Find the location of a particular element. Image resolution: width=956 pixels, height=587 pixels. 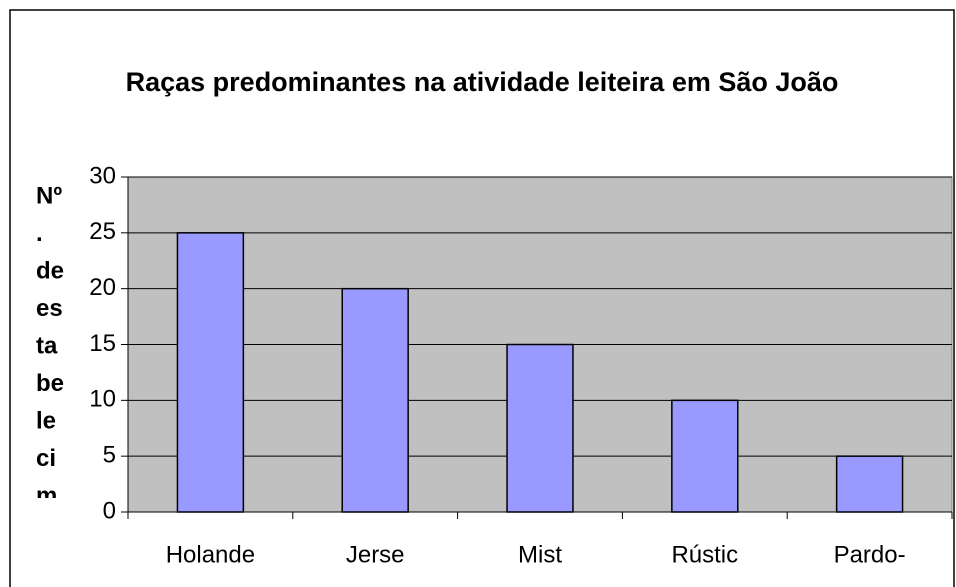

y-axis-label-line: Nº is located at coordinates (49, 195).